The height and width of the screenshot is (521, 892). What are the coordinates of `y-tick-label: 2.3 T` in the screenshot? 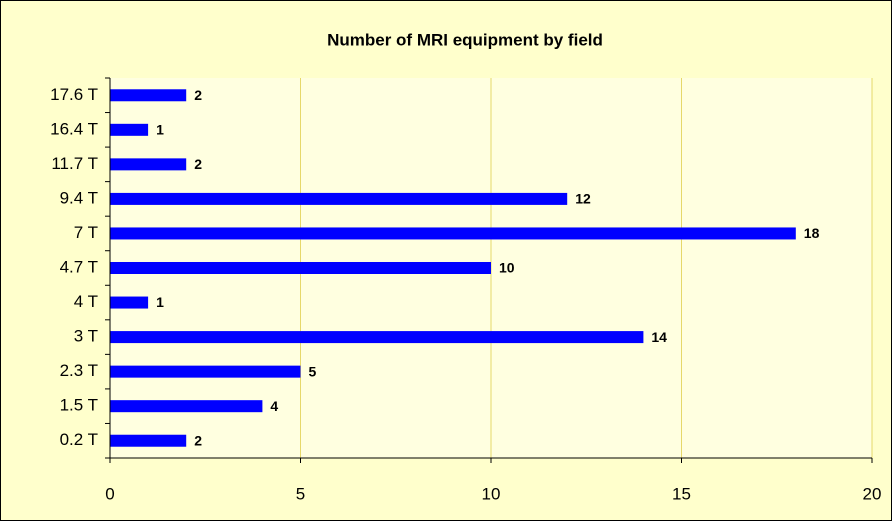 It's located at (79, 370).